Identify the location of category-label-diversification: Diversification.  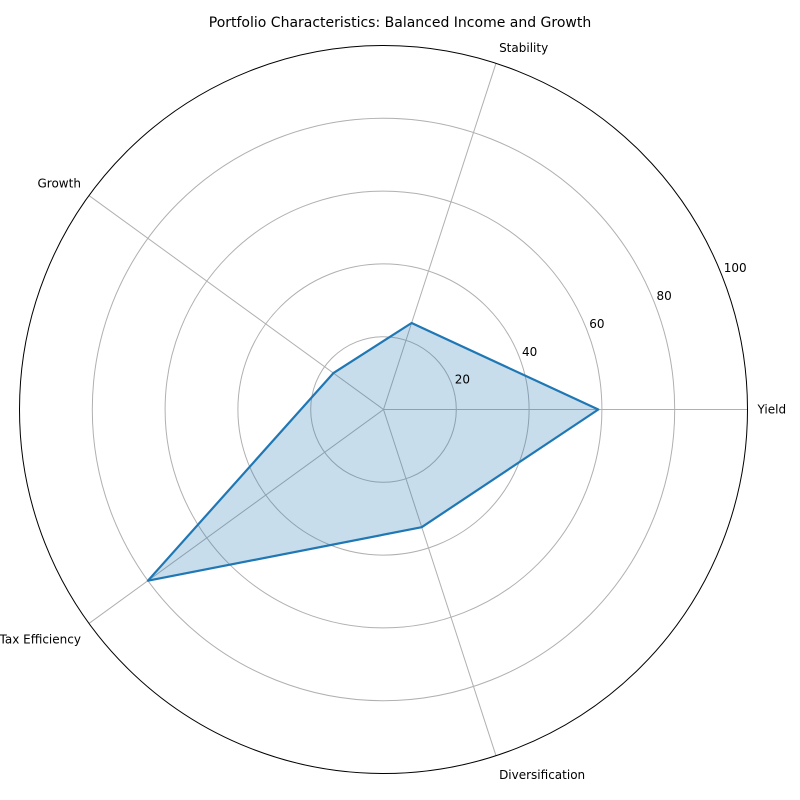
(542, 775).